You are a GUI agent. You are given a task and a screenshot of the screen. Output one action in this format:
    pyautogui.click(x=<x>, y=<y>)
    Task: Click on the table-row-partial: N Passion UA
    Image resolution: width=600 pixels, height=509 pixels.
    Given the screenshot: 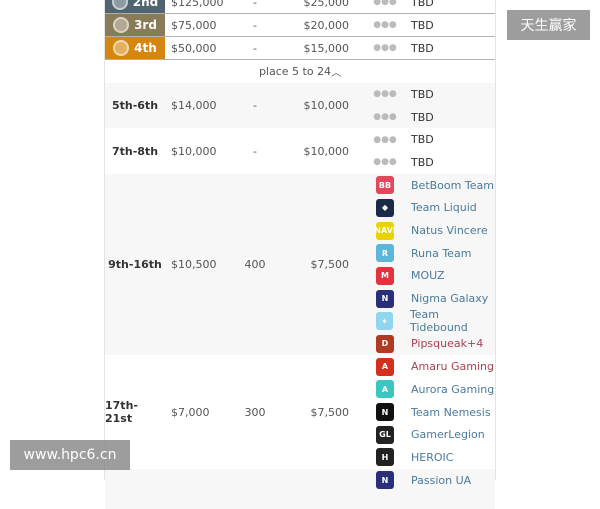 What is the action you would take?
    pyautogui.click(x=300, y=488)
    